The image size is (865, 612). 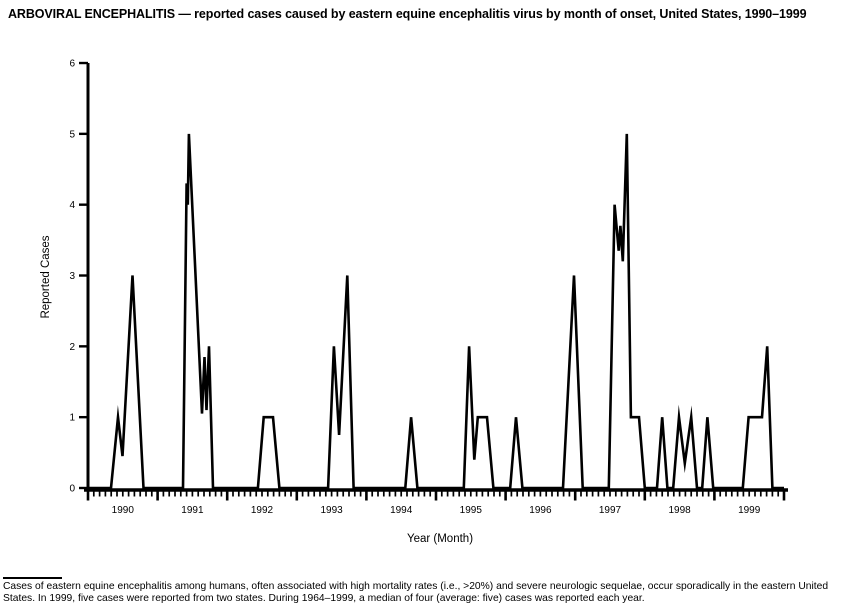 I want to click on y-tick-label: 3, so click(x=72, y=276).